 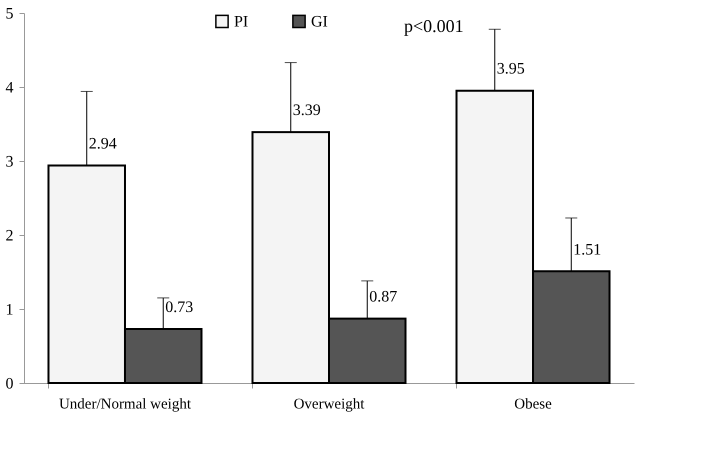 What do you see at coordinates (10, 310) in the screenshot?
I see `y-tick-label: 1` at bounding box center [10, 310].